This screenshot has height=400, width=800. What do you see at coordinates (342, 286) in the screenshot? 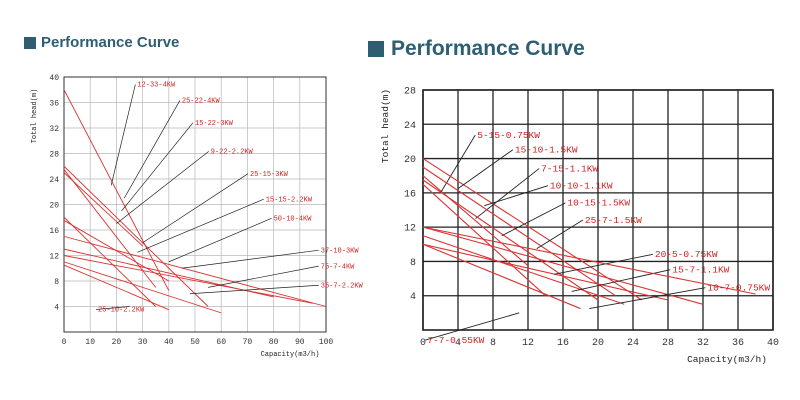
I see `curve-label: 35-7-2.2KW` at bounding box center [342, 286].